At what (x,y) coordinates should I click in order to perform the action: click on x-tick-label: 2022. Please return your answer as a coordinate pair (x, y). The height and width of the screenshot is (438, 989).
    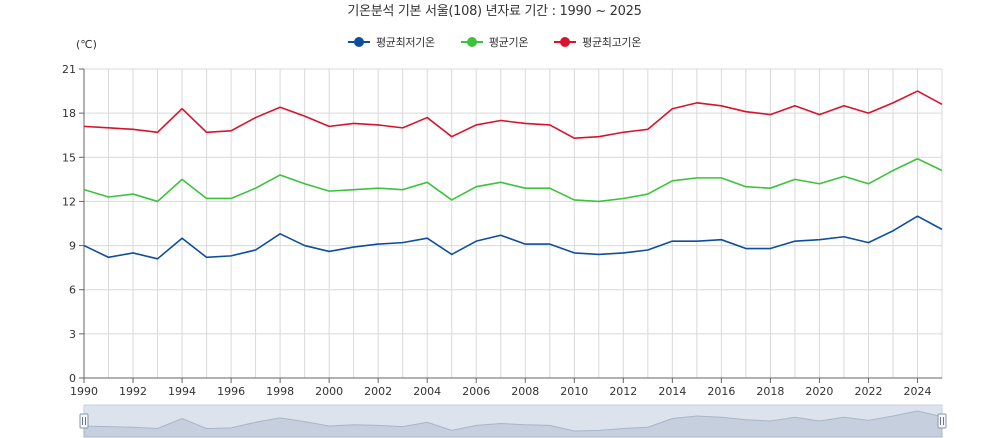
    Looking at the image, I should click on (868, 391).